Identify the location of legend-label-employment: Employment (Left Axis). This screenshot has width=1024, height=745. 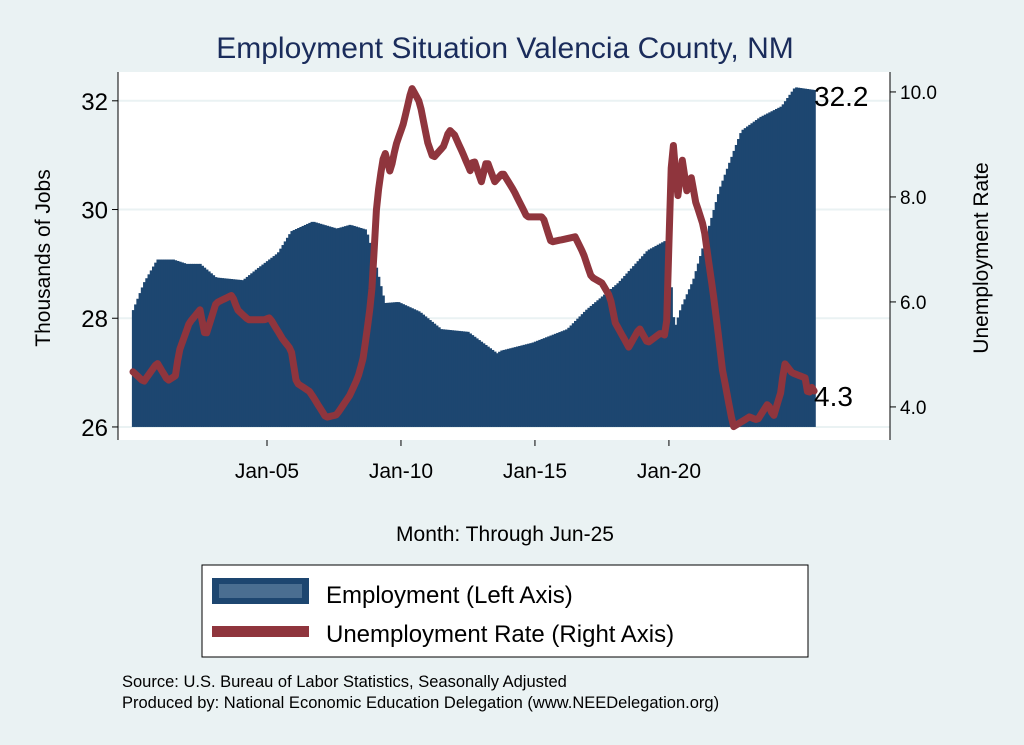
(449, 595).